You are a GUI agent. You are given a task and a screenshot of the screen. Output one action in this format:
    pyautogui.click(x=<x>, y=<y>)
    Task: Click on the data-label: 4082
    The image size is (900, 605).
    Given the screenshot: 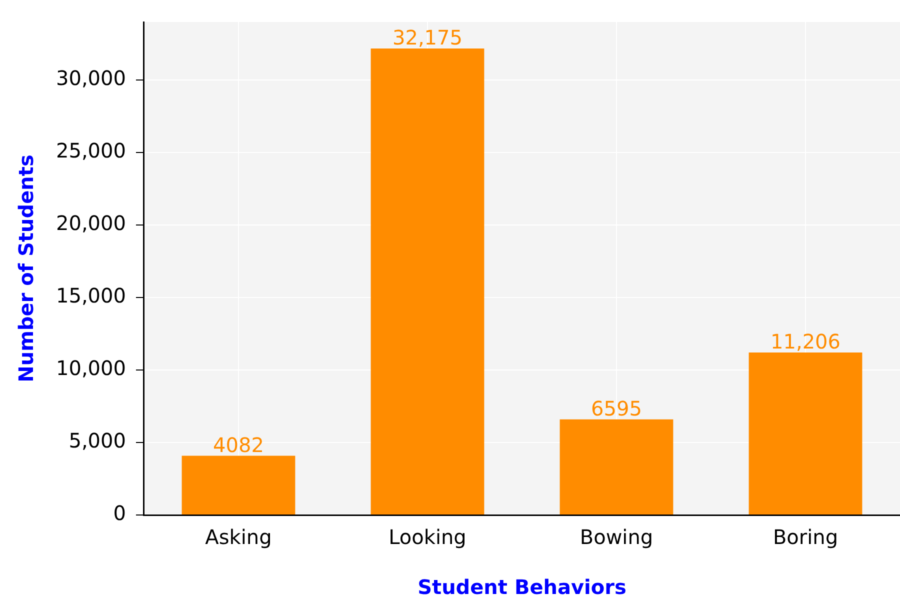 What is the action you would take?
    pyautogui.click(x=238, y=445)
    